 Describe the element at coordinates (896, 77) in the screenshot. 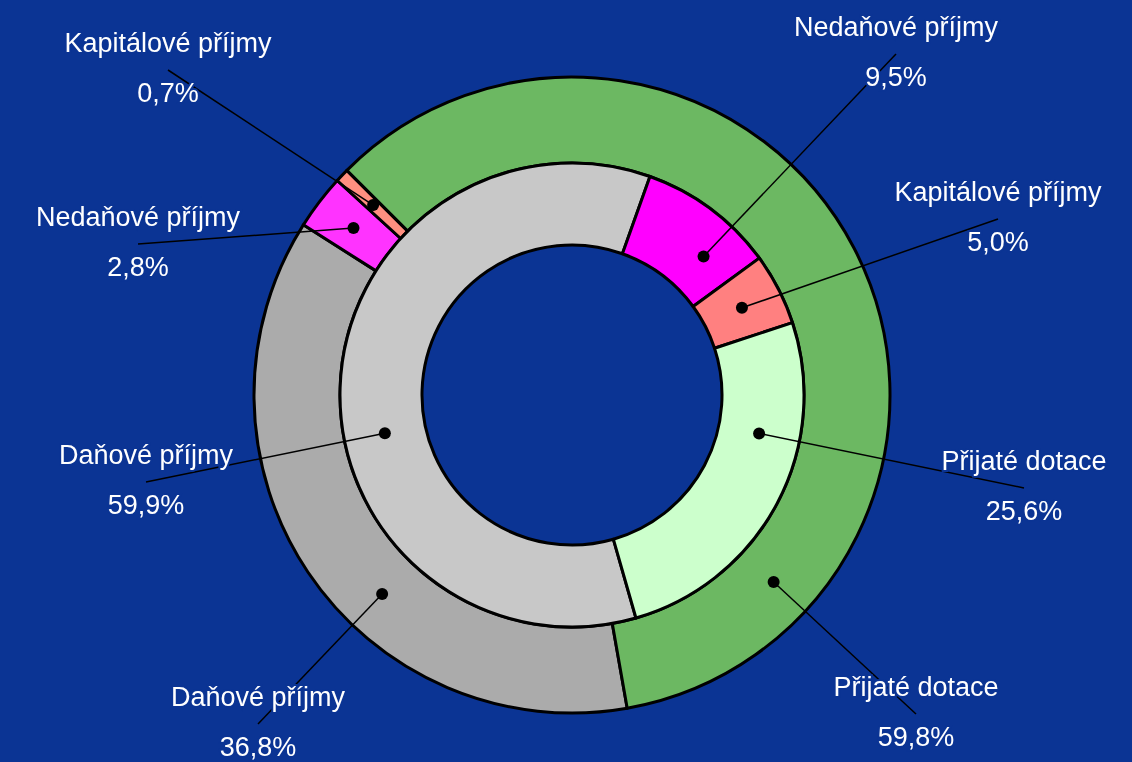

I see `data-label: 9,5%` at that location.